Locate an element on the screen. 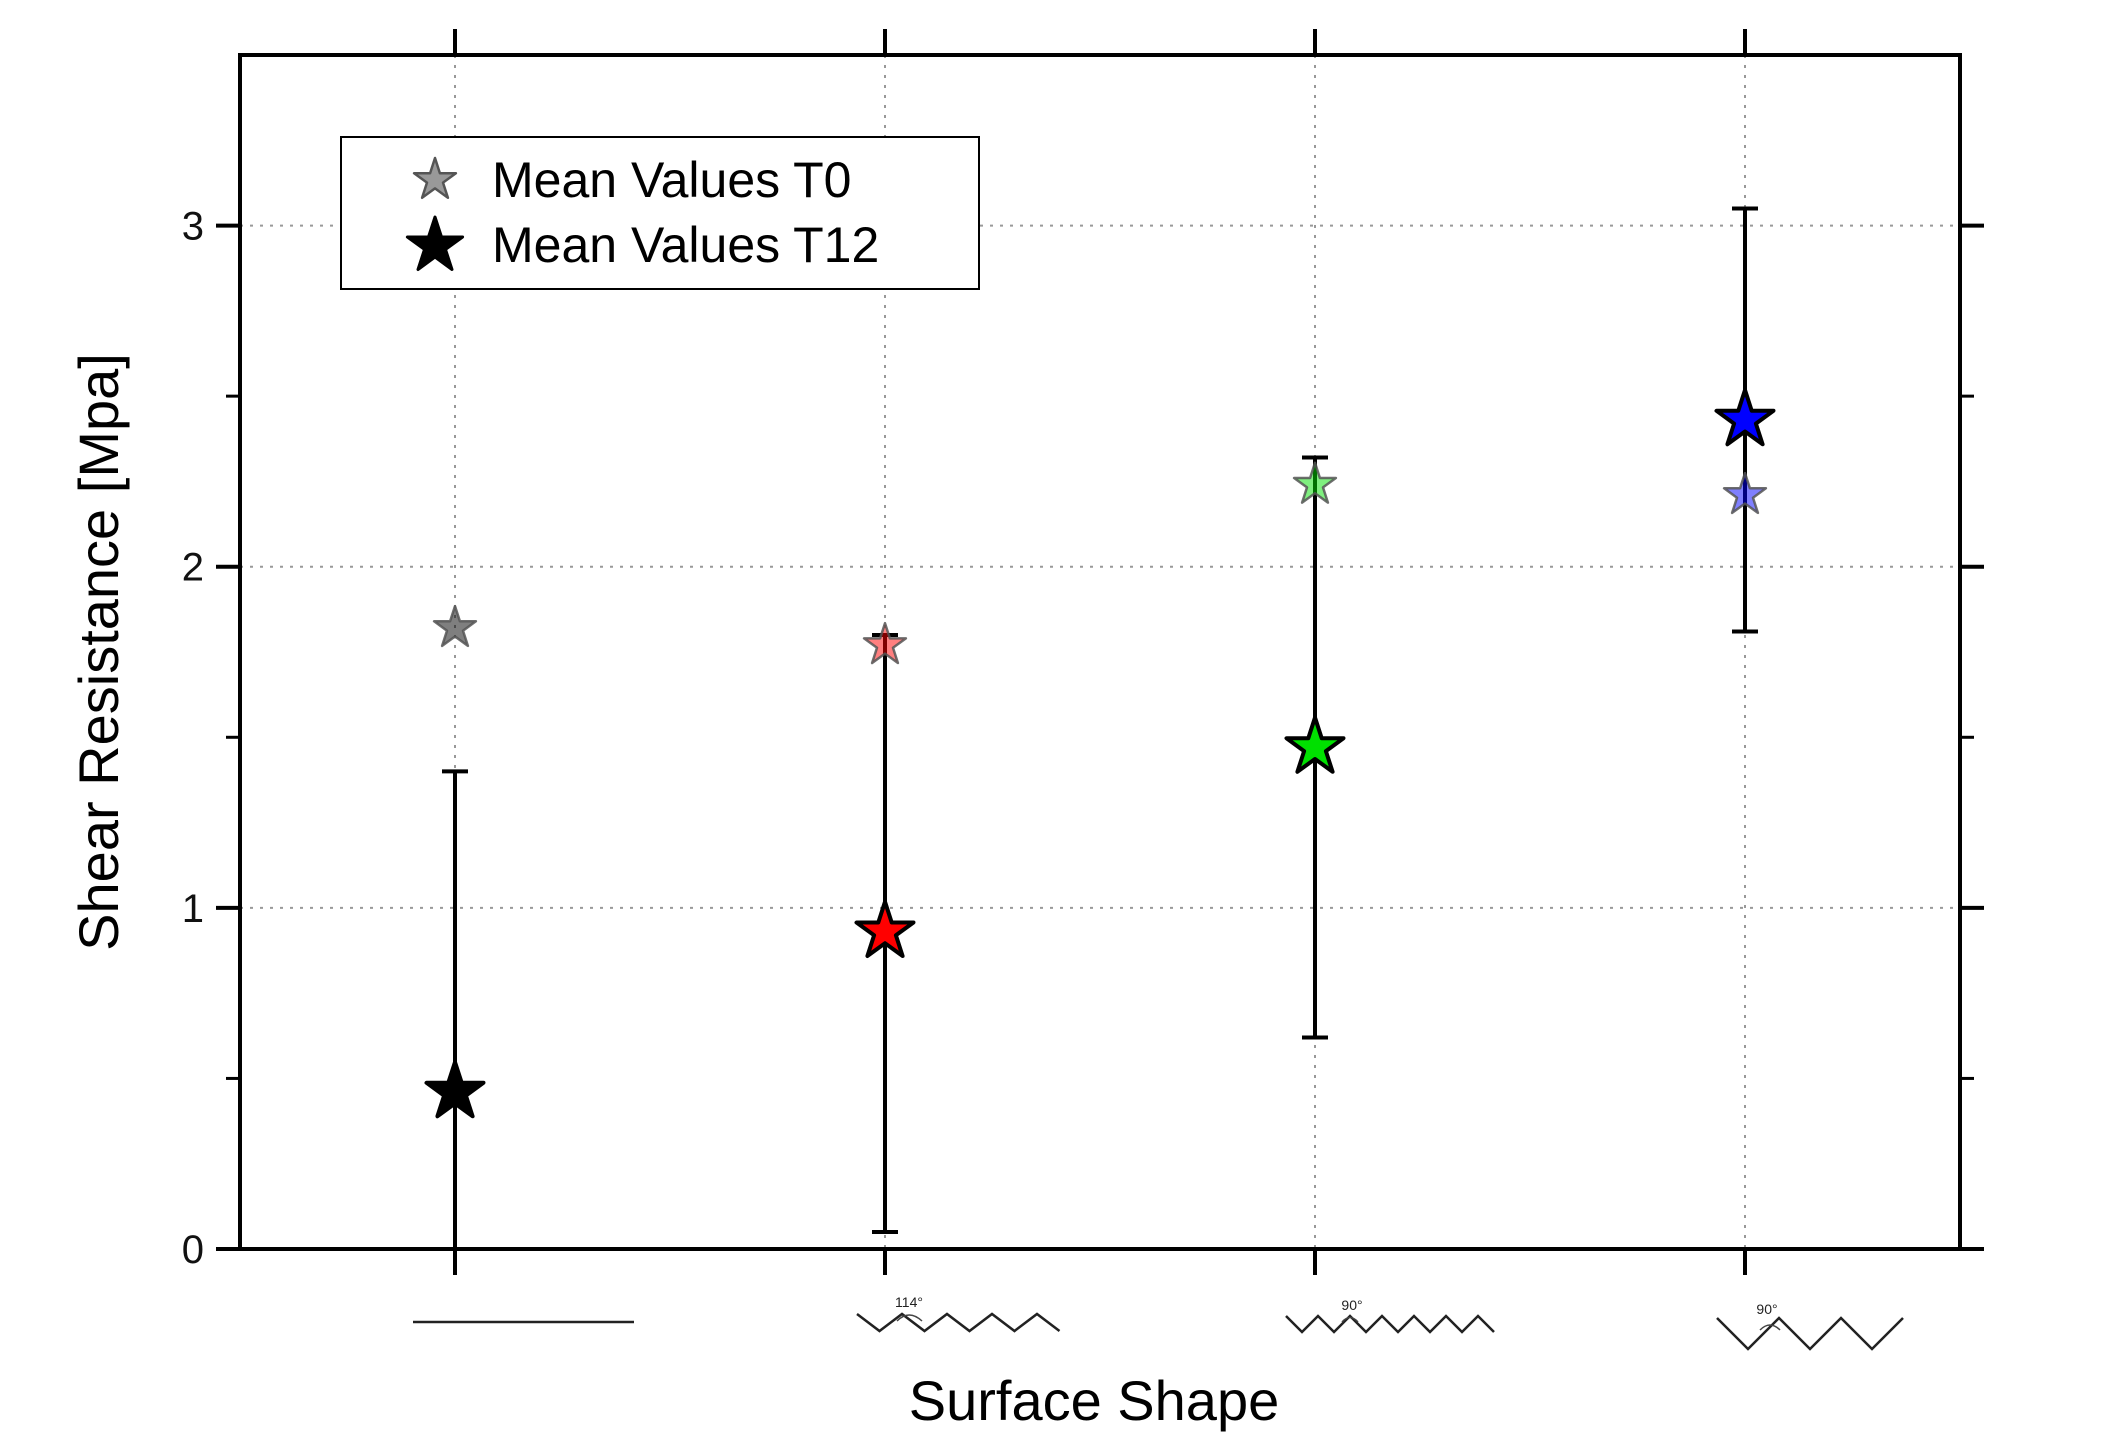  surface-shape-icons: 114° 90° 90° is located at coordinates (1158, 1322).